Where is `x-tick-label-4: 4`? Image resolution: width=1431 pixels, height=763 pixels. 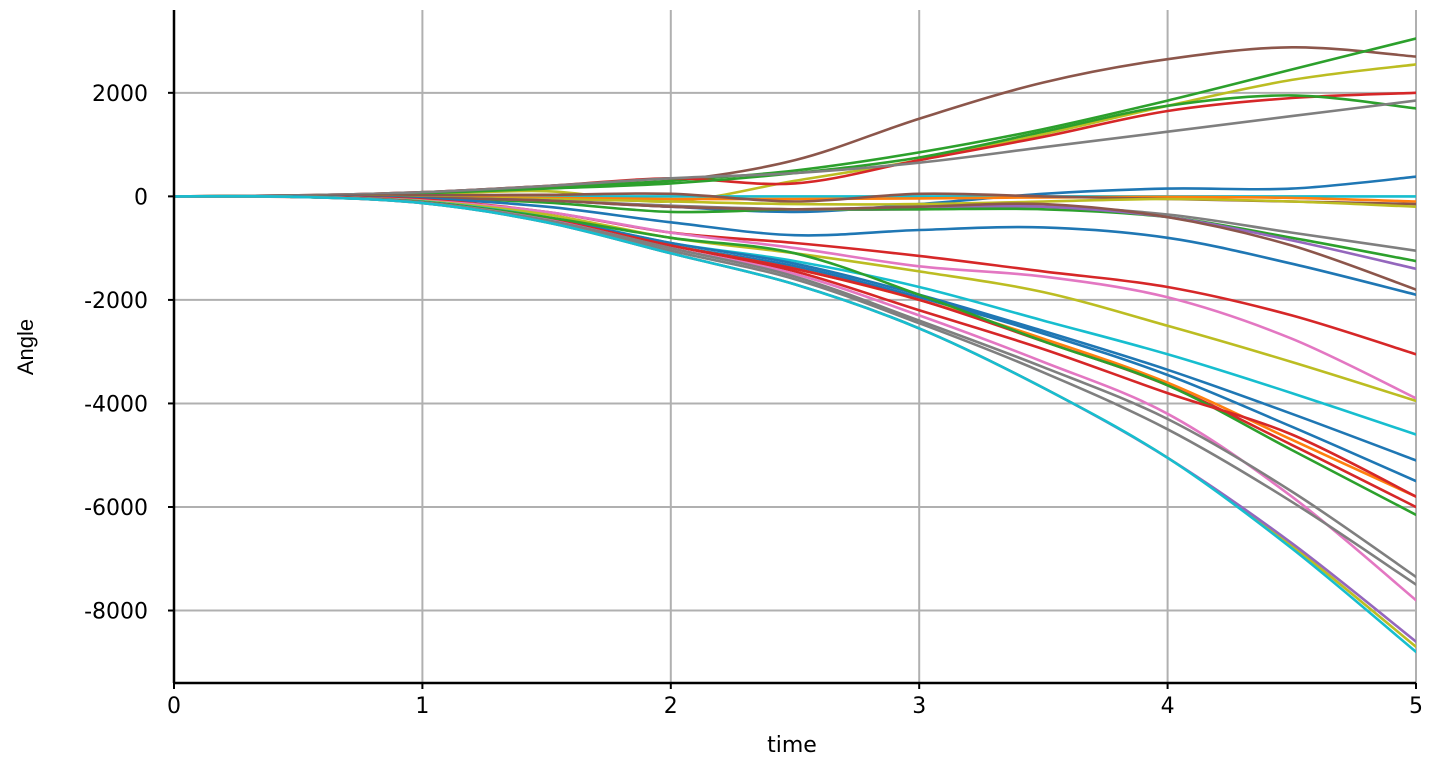
x-tick-label-4: 4 is located at coordinates (1168, 706).